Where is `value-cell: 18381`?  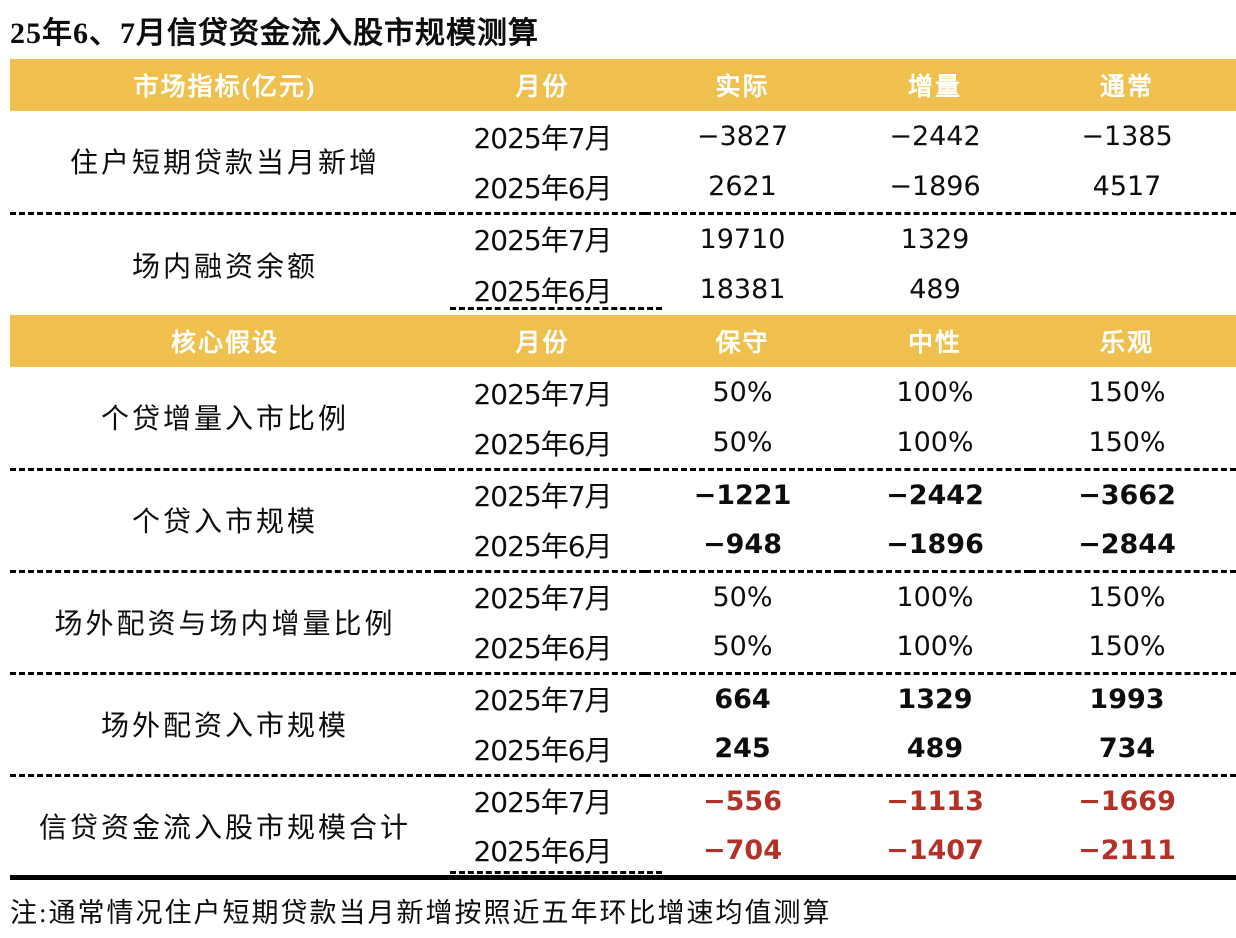 value-cell: 18381 is located at coordinates (742, 289).